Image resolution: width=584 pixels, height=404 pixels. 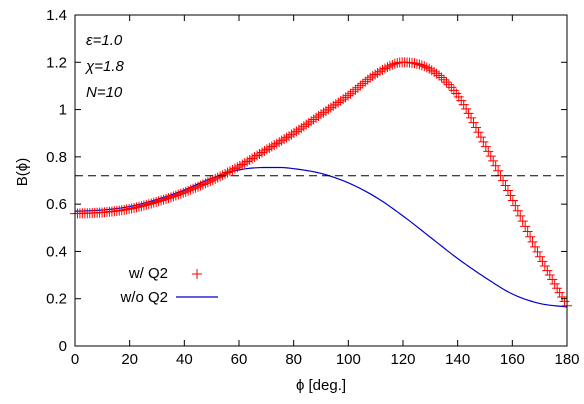 What do you see at coordinates (457, 359) in the screenshot?
I see `x-tick-label: 140` at bounding box center [457, 359].